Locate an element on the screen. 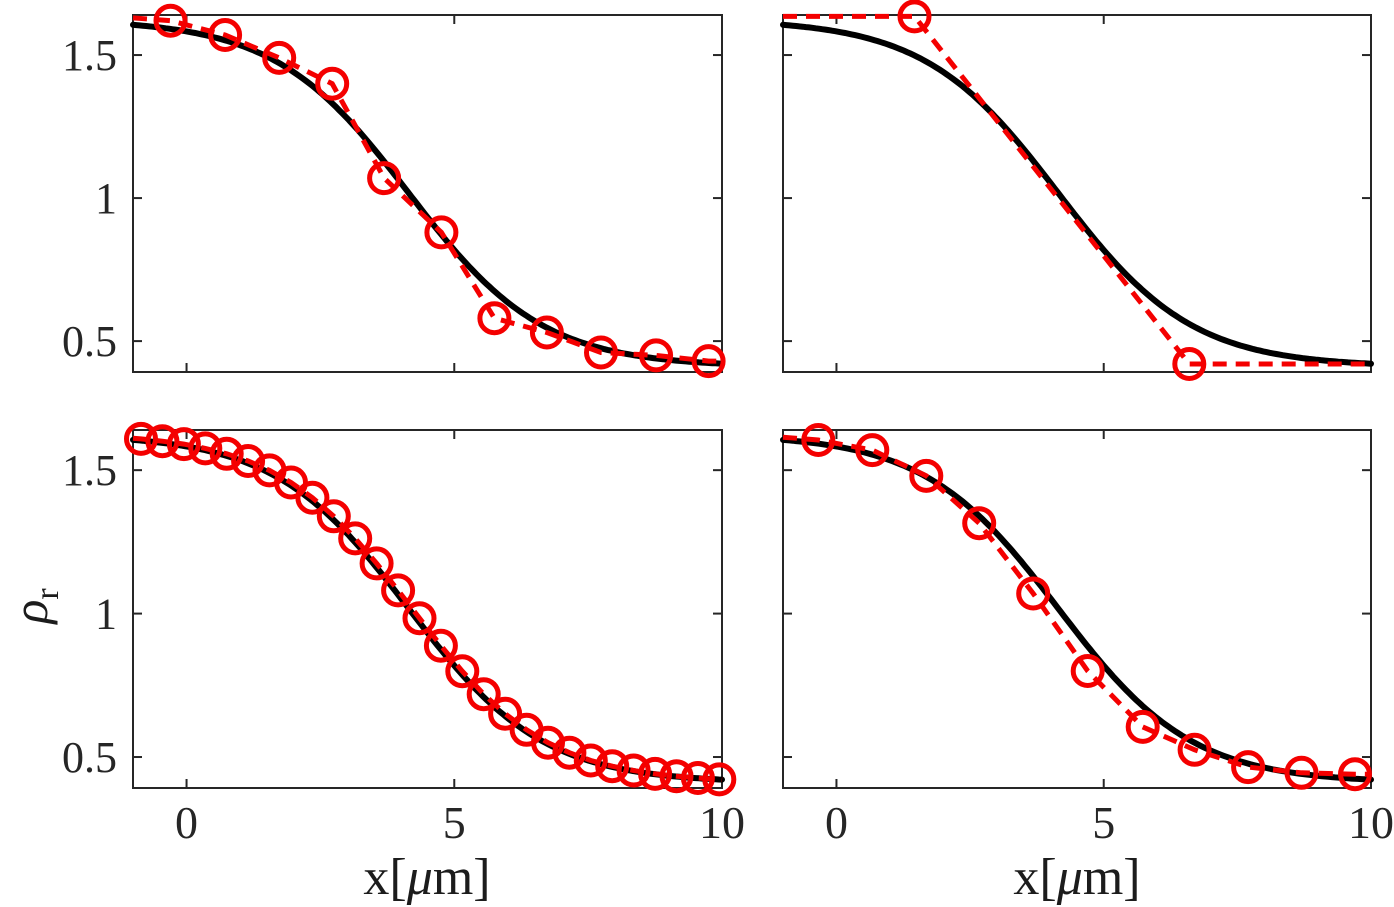  rho-subscript: r is located at coordinates (47, 594).